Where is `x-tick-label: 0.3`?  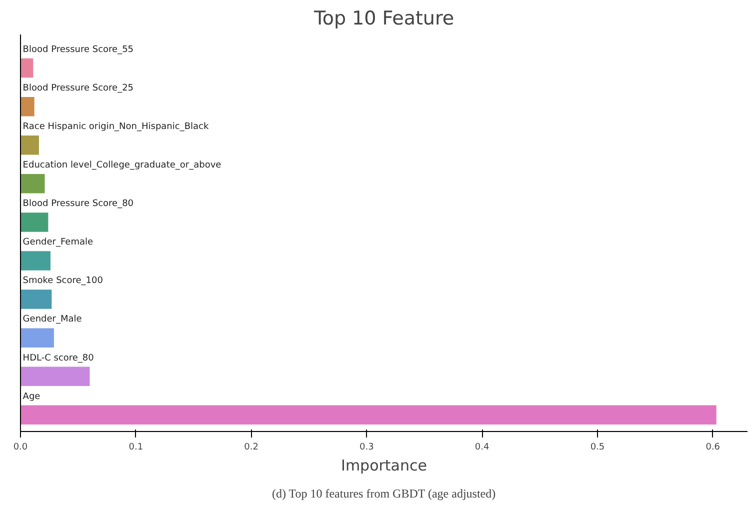
x-tick-label: 0.3 is located at coordinates (367, 447).